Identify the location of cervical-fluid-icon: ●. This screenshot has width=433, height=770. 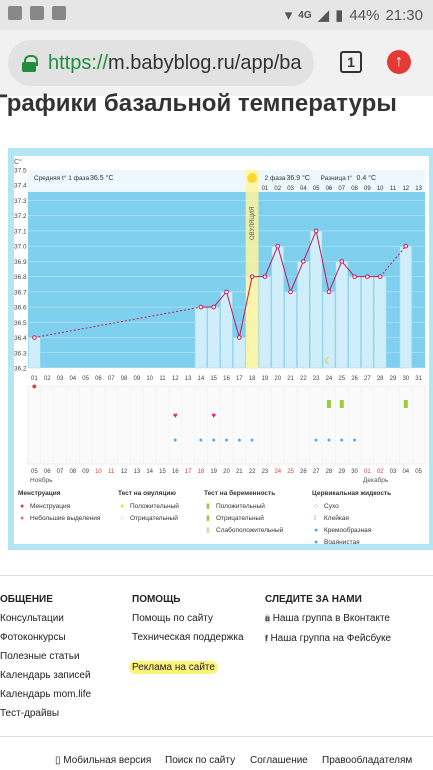
(252, 440).